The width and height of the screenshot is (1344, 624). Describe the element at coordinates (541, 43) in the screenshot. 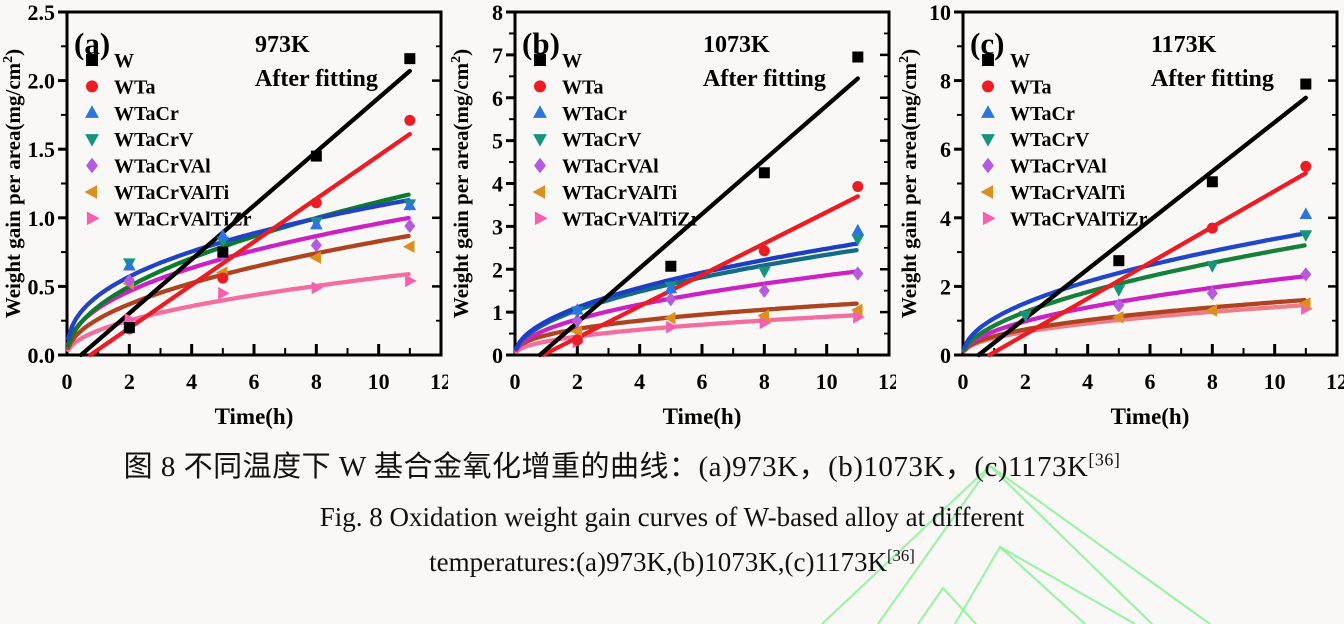

I see `svg-text: (b)` at that location.